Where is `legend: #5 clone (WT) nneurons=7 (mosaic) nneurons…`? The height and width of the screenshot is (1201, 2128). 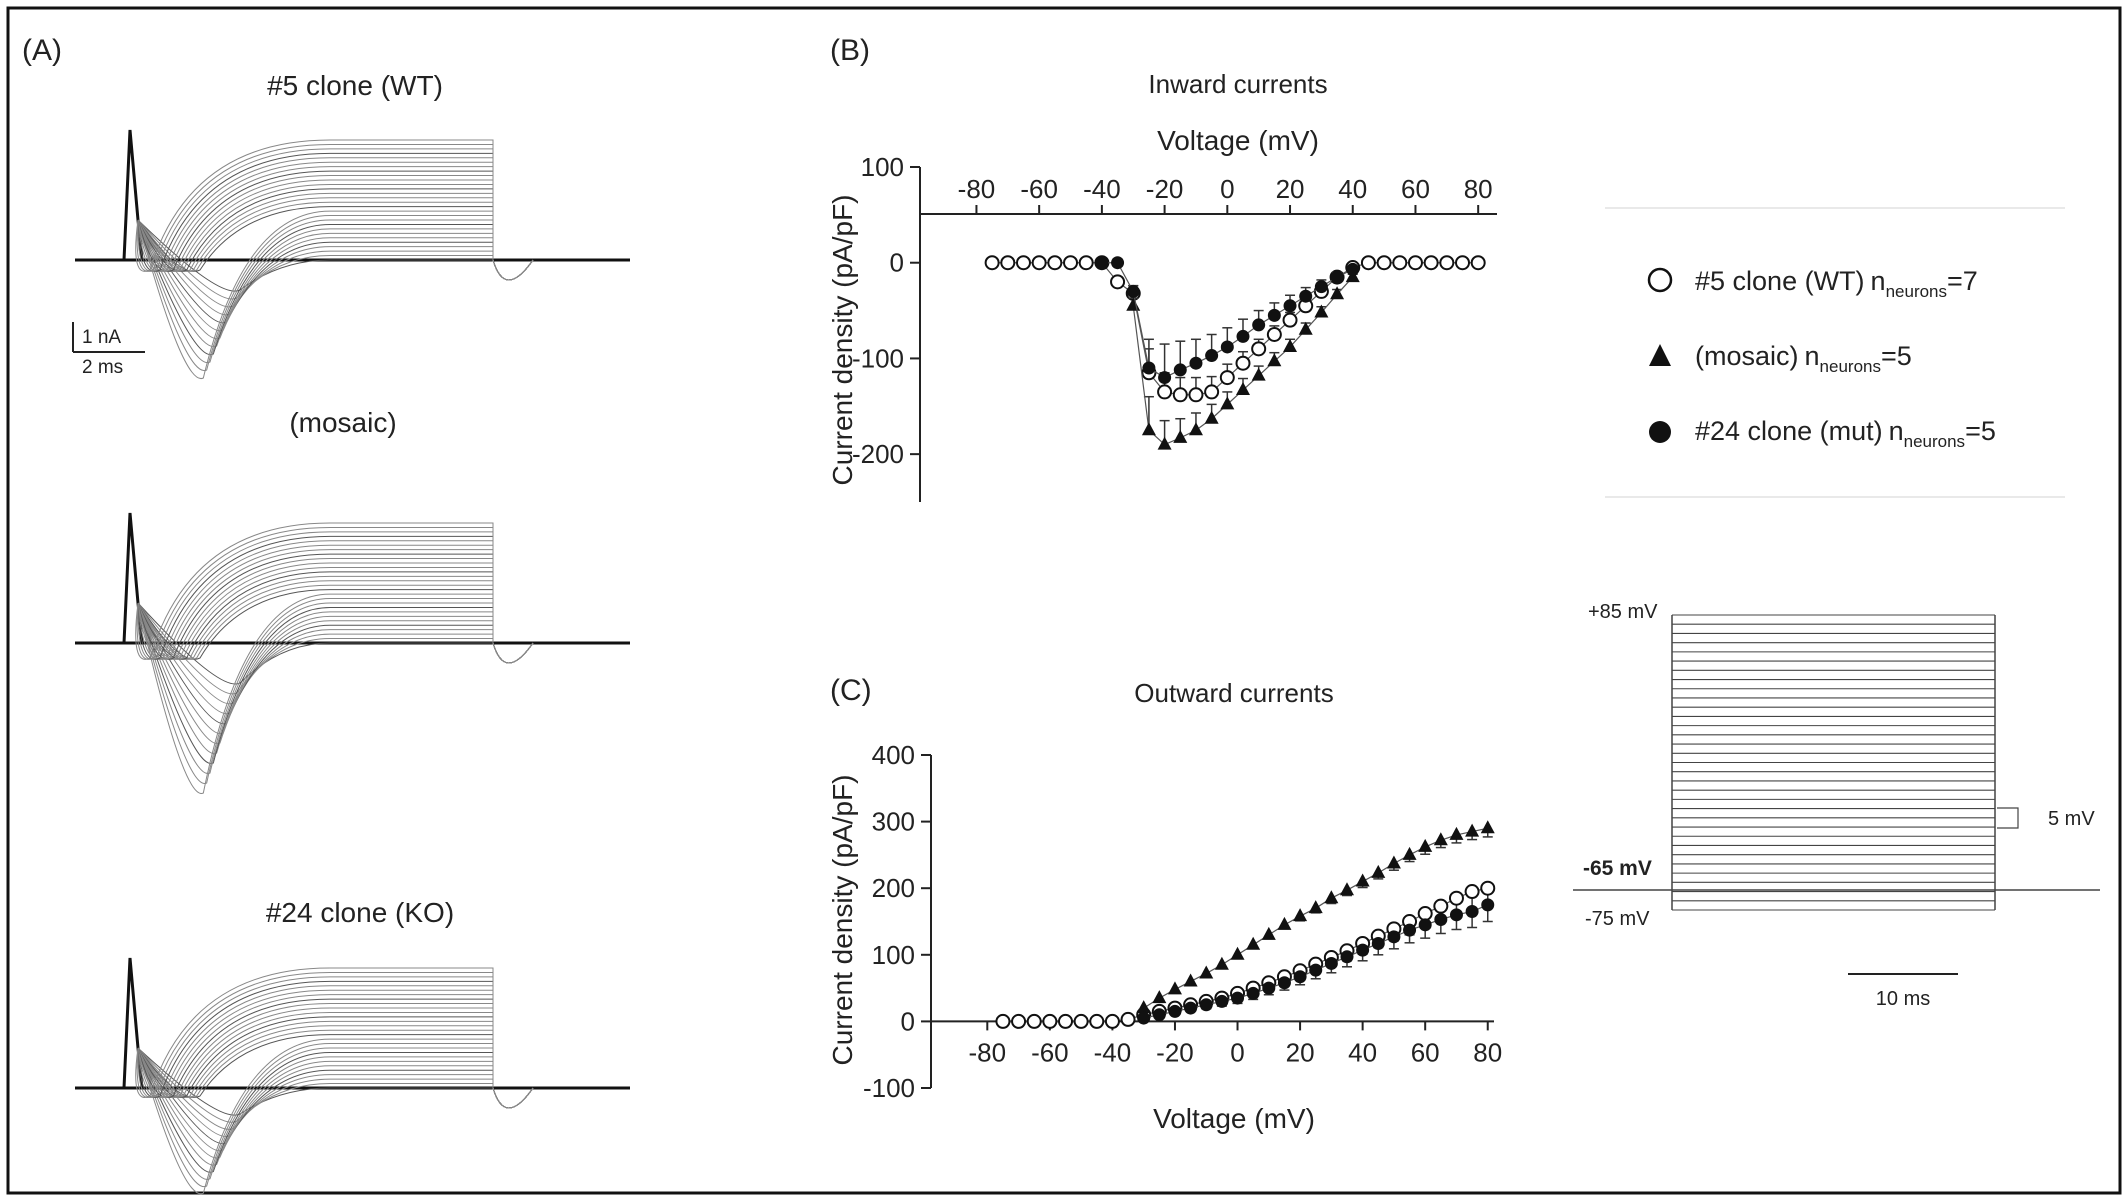
legend: #5 clone (WT) nneurons=7 (mosaic) nneurons… is located at coordinates (1835, 352).